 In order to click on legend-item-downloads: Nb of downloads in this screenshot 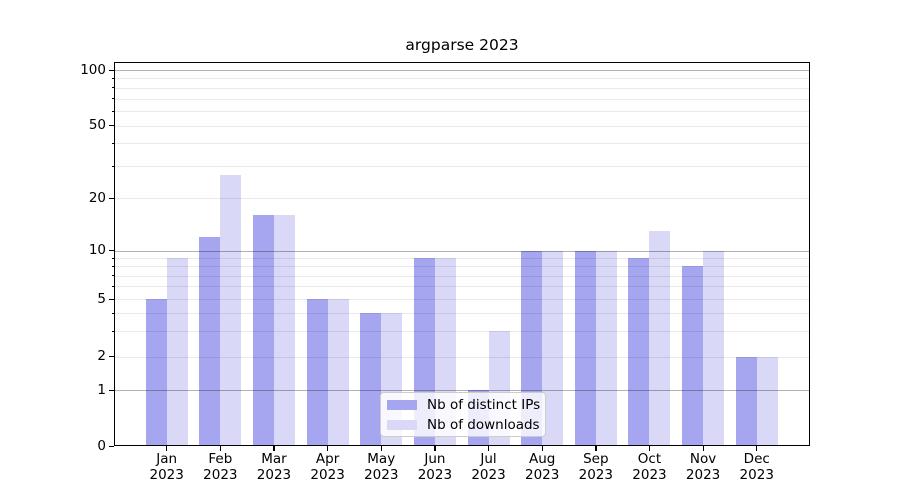, I will do `click(463, 425)`.